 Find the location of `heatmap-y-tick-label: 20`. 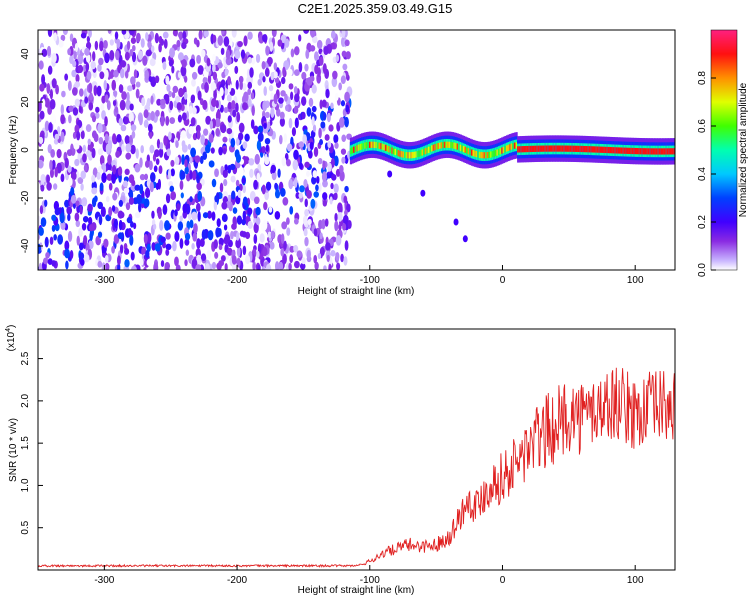

heatmap-y-tick-label: 20 is located at coordinates (25, 102).